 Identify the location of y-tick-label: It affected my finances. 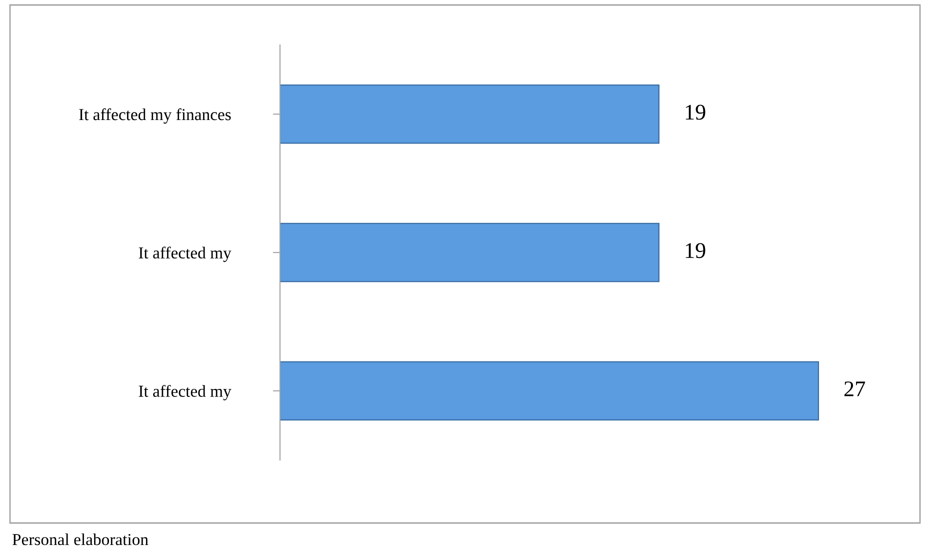
(155, 116).